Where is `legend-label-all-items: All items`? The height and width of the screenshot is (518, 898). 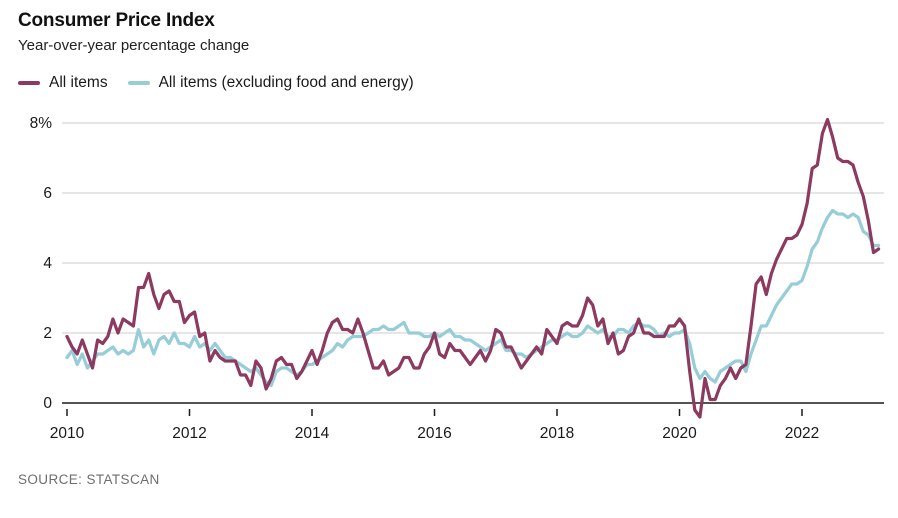 legend-label-all-items: All items is located at coordinates (78, 82).